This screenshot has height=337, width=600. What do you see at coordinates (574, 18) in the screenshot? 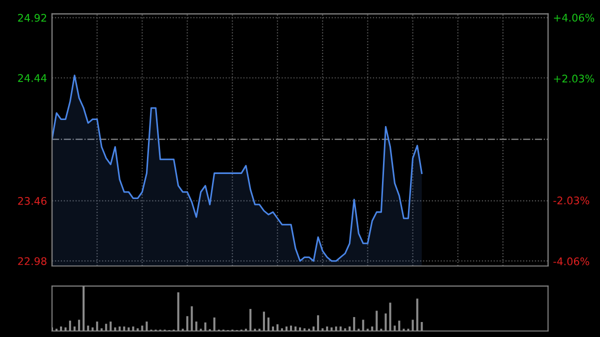
I see `y2-tick-label: +4.06%` at bounding box center [574, 18].